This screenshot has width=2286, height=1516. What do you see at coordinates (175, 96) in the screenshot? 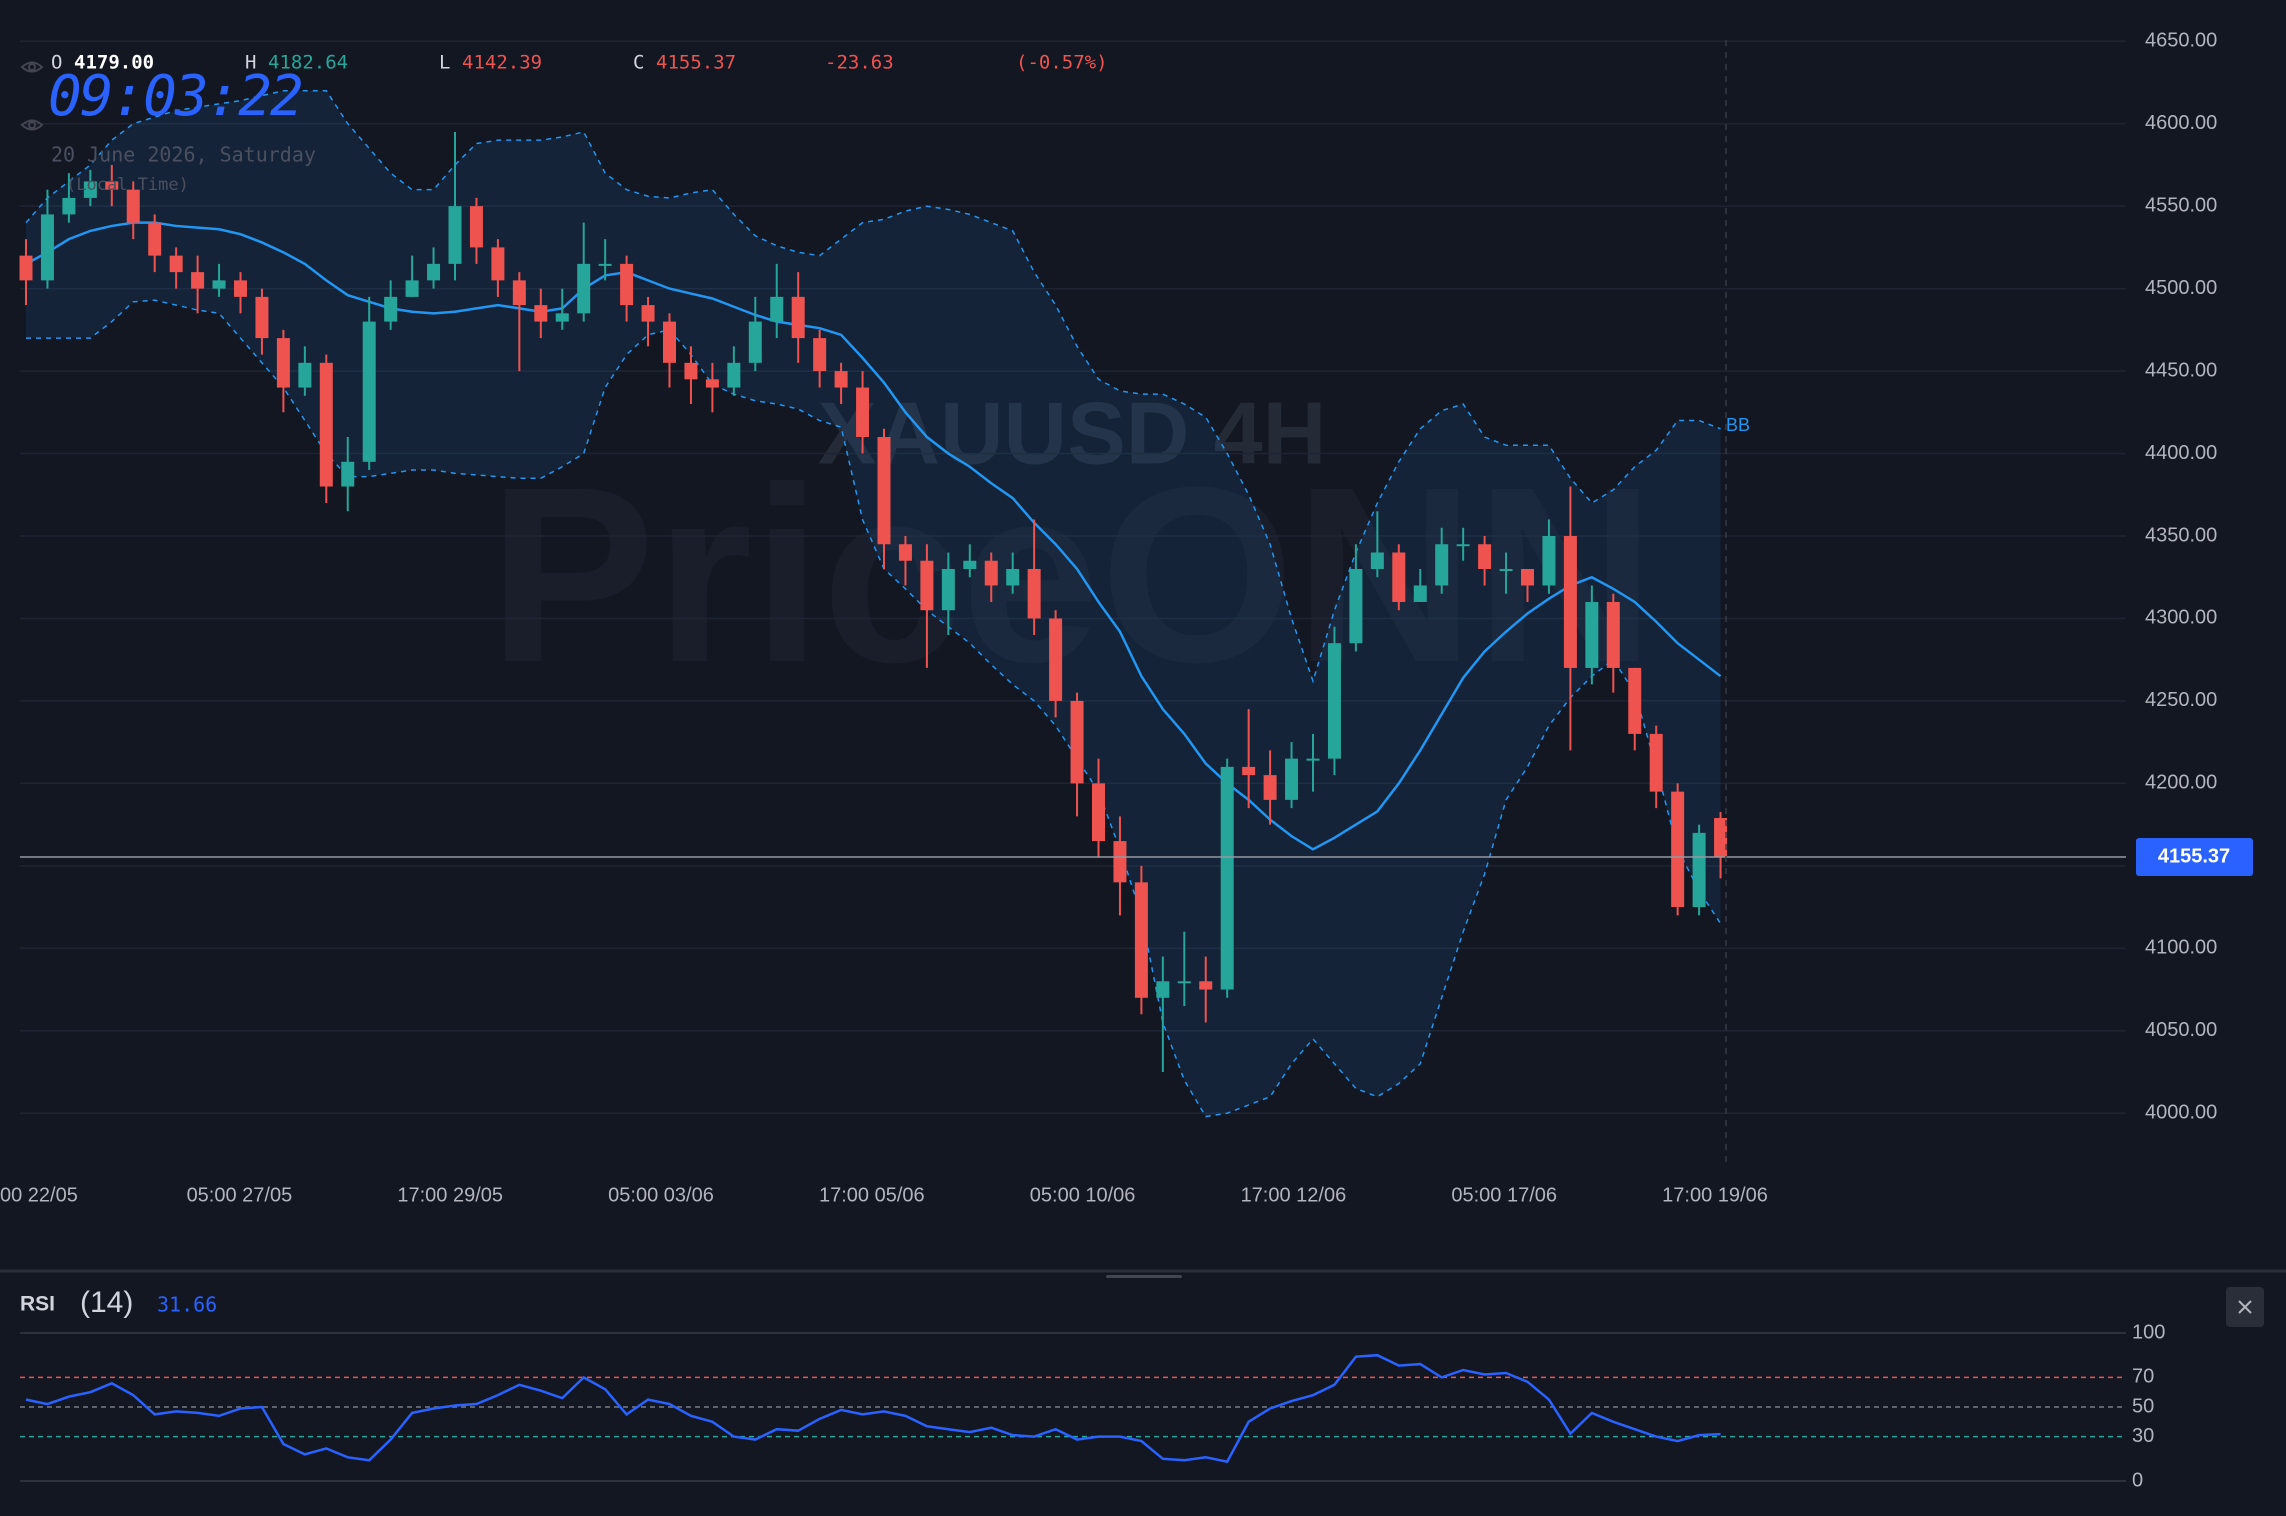
I see `clock-time: 09:03:22` at bounding box center [175, 96].